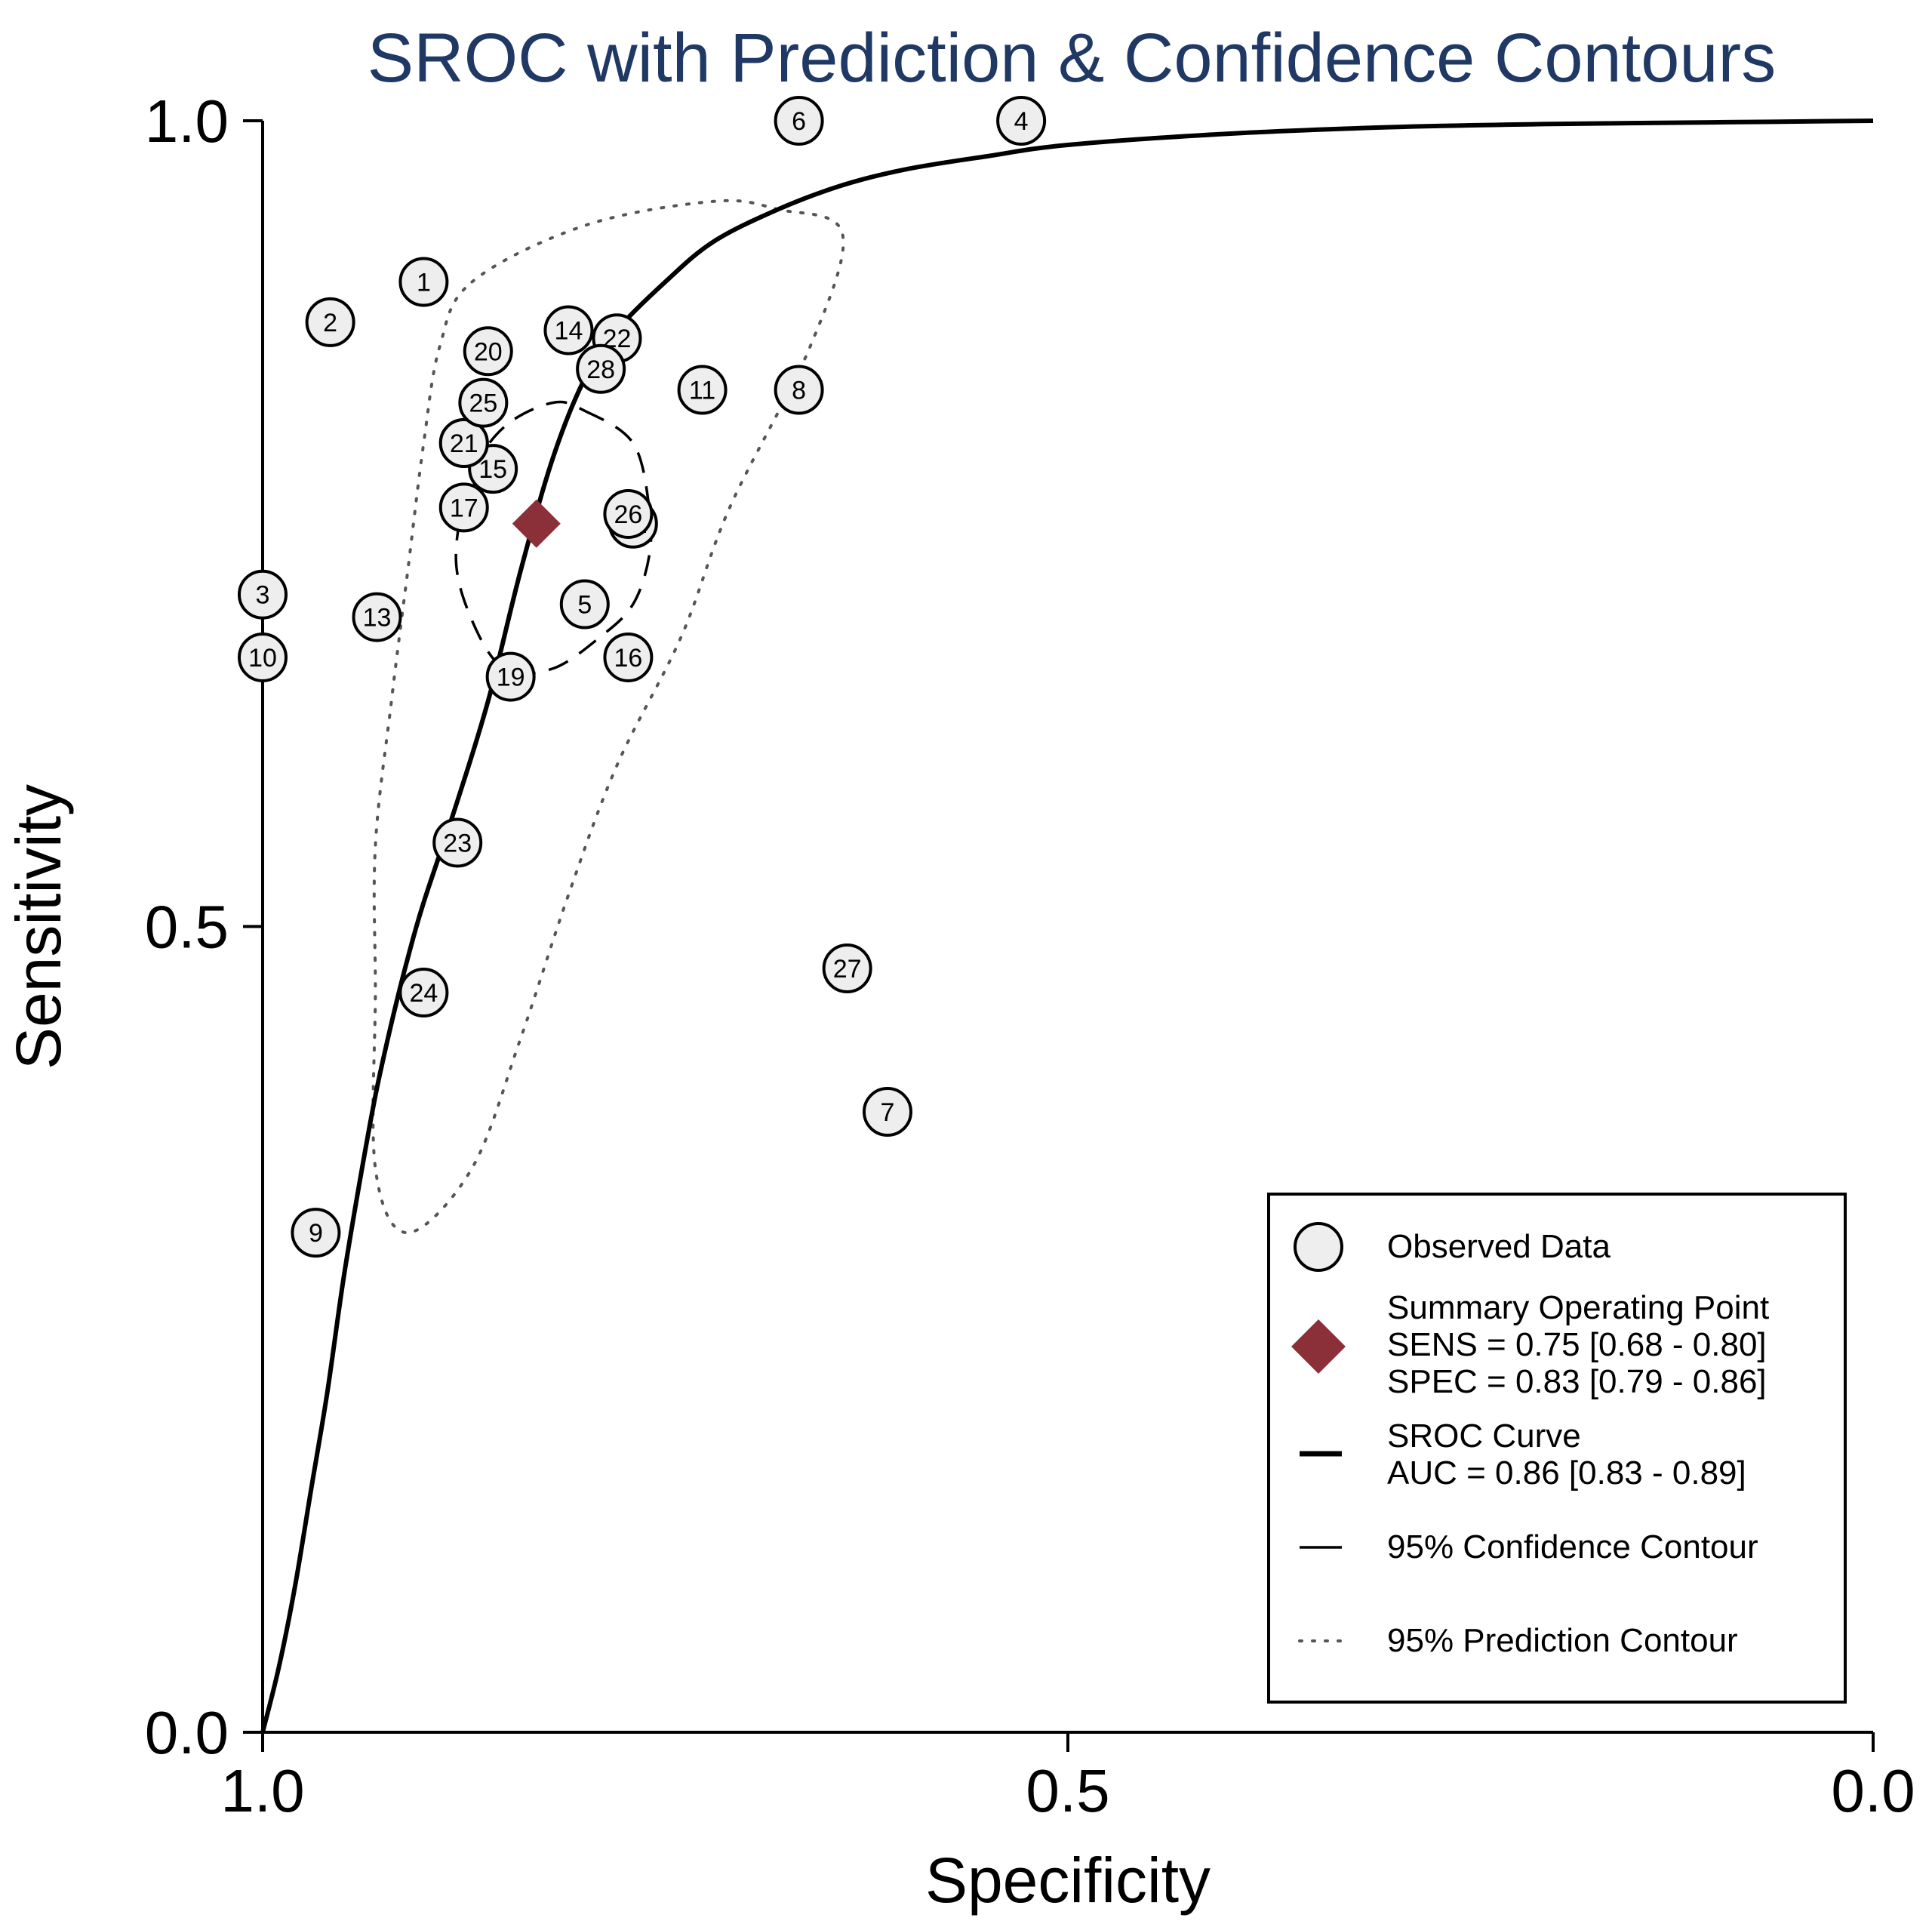  I want to click on observed-point-label: 9, so click(316, 1233).